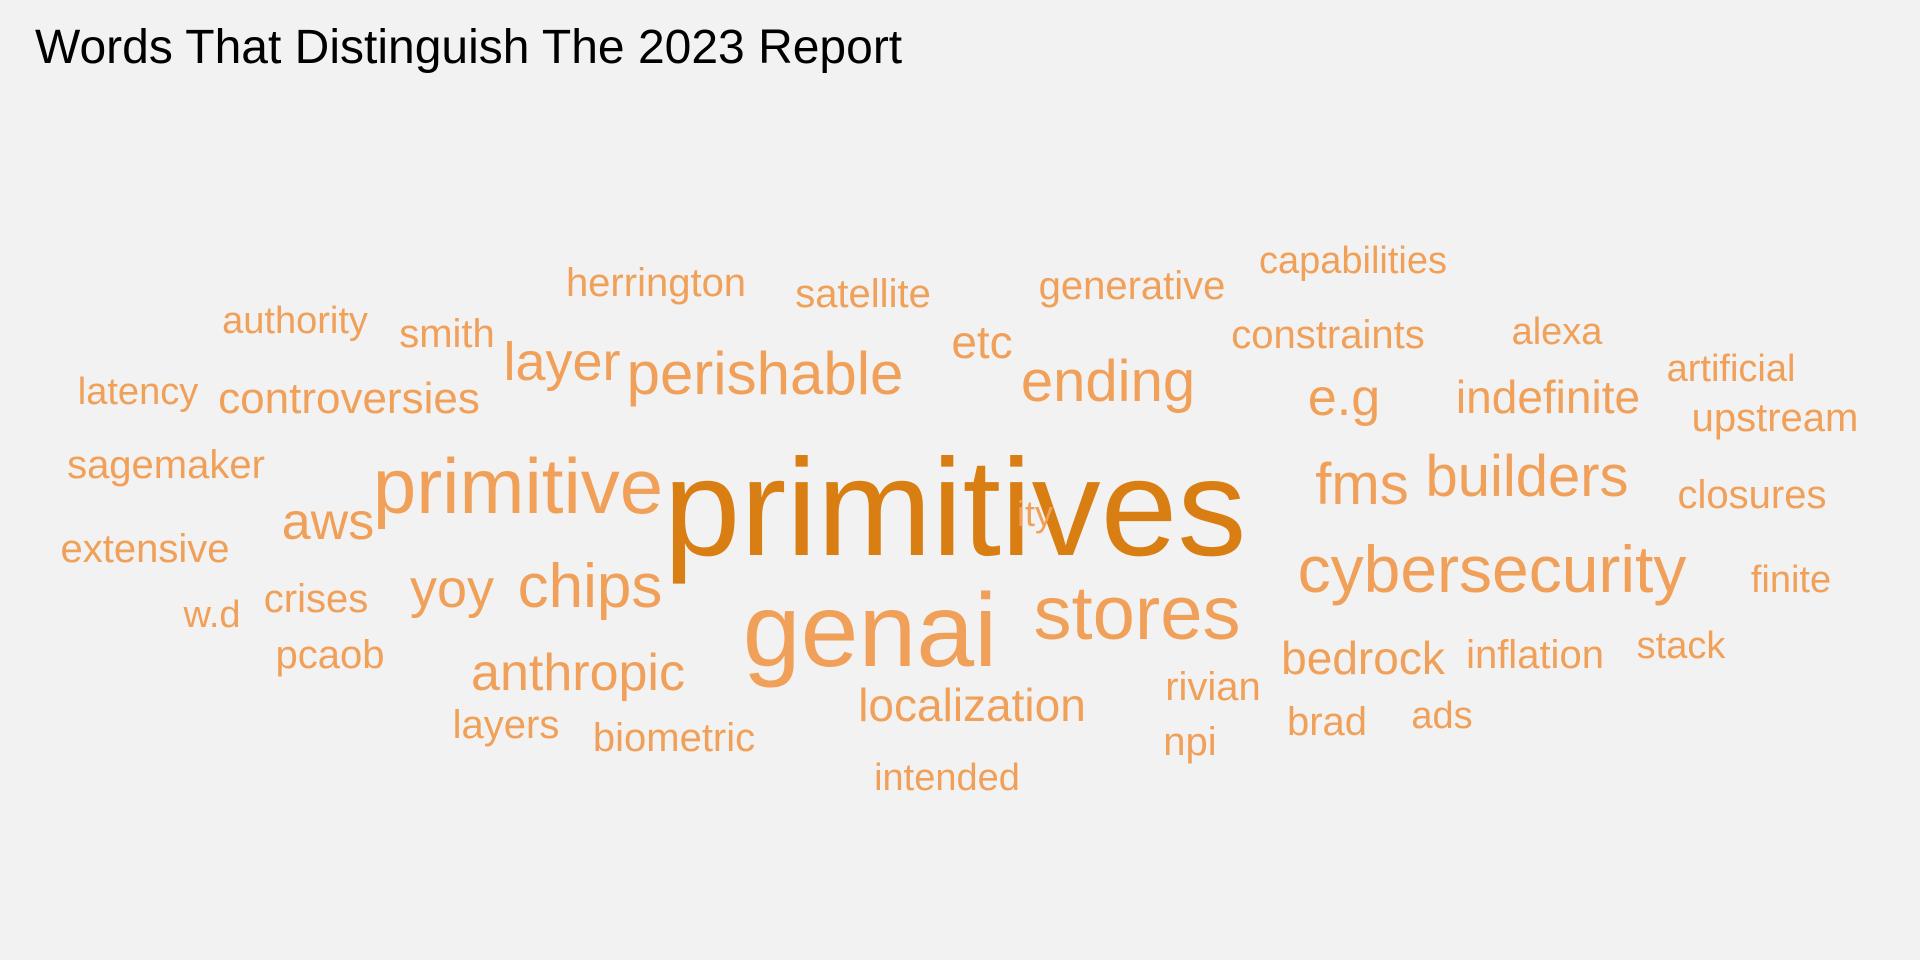  I want to click on word-brad: brad, so click(1327, 722).